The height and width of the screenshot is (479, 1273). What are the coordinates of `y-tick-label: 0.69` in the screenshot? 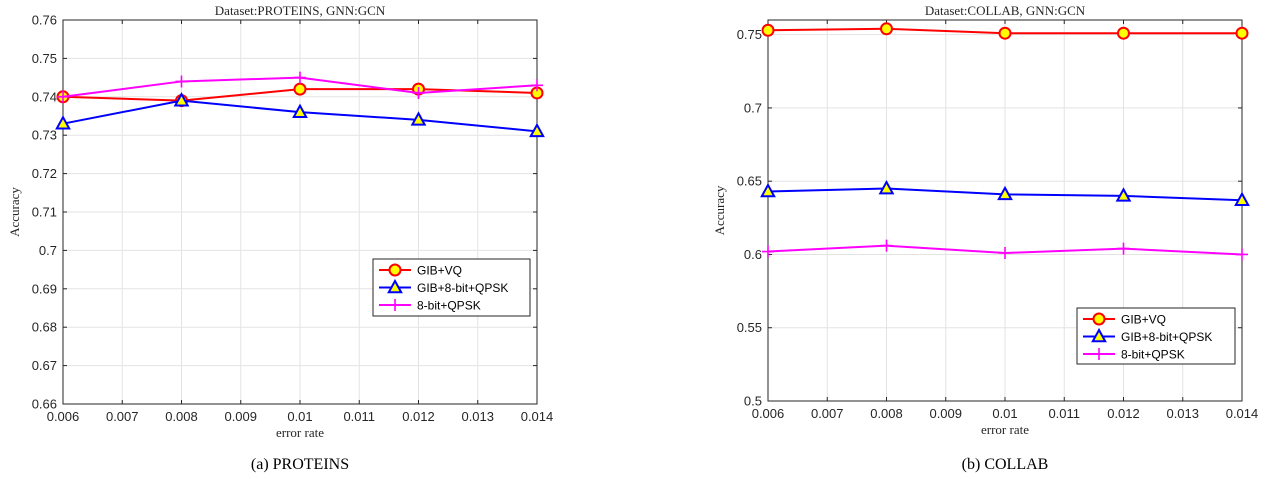 It's located at (44, 288).